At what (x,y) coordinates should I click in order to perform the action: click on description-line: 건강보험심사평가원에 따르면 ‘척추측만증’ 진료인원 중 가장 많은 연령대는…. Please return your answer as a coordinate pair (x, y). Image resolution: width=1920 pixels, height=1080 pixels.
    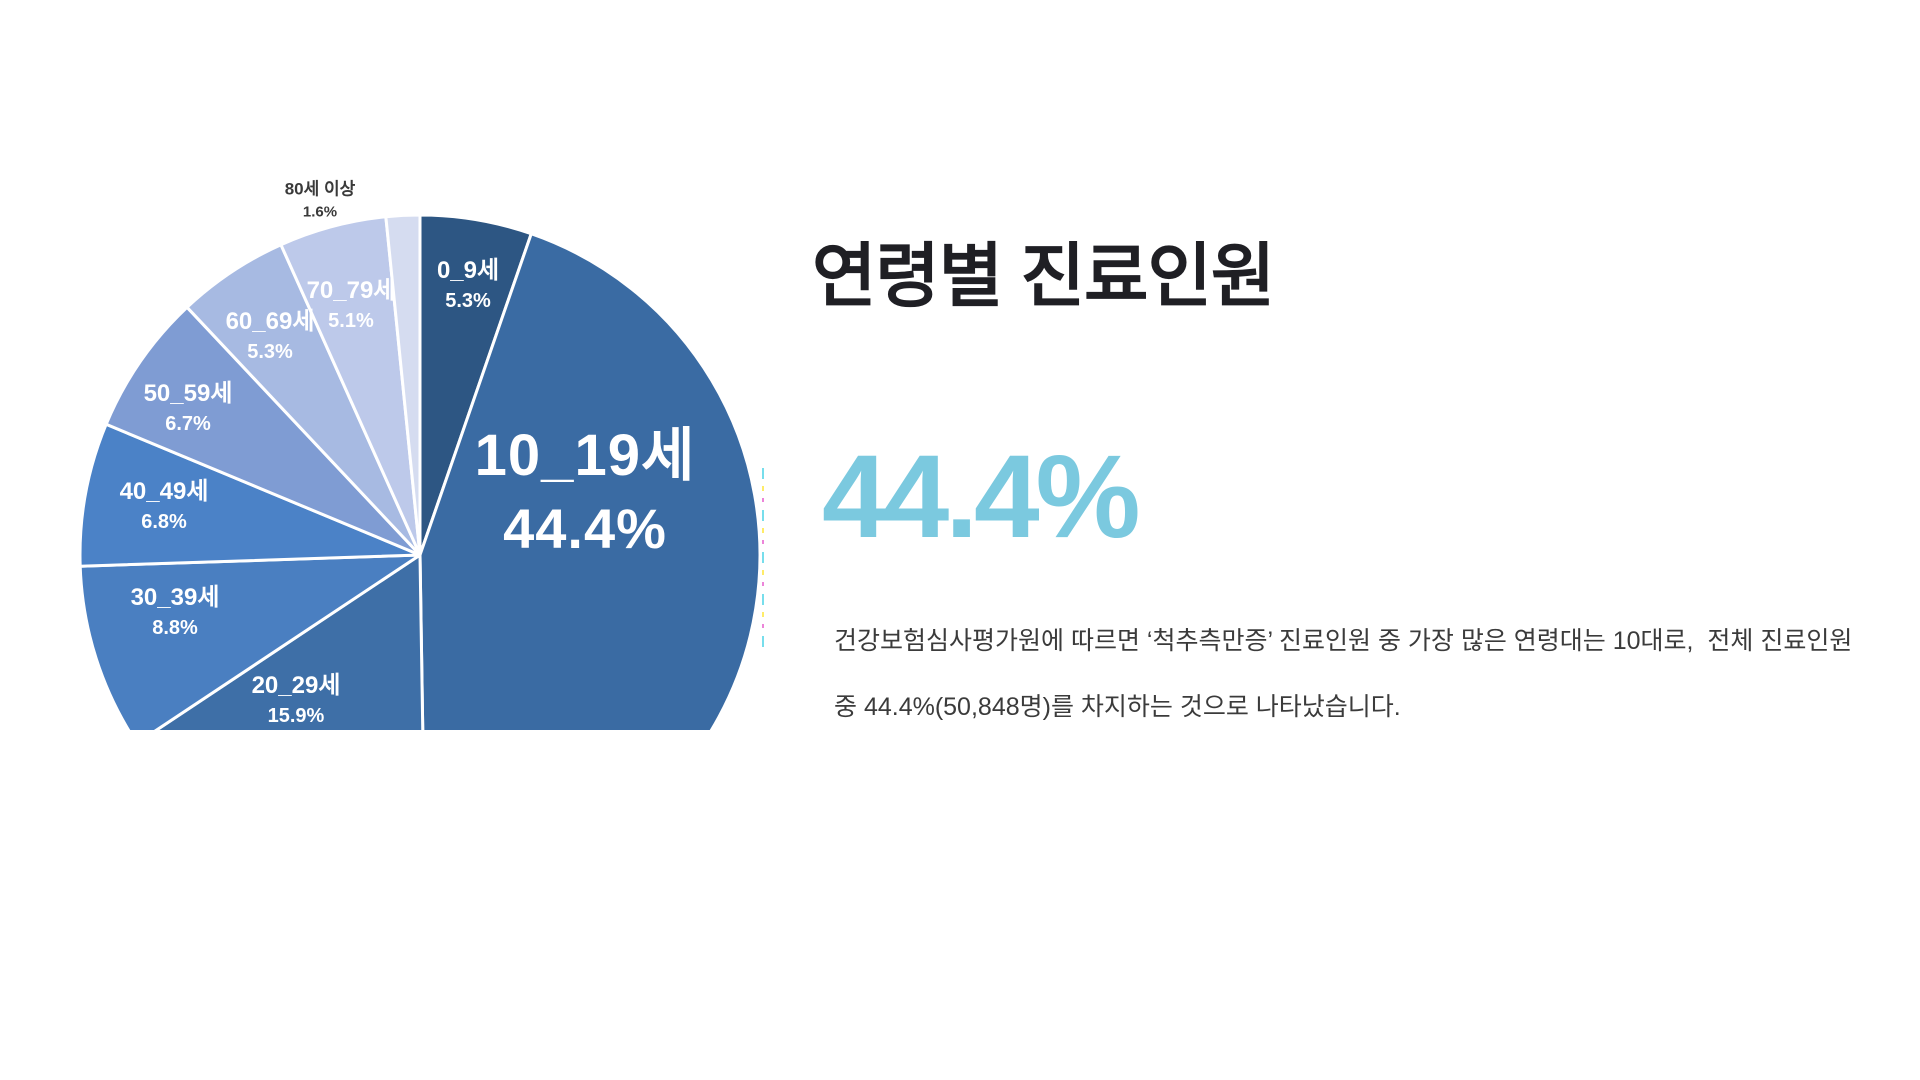
    Looking at the image, I should click on (1343, 641).